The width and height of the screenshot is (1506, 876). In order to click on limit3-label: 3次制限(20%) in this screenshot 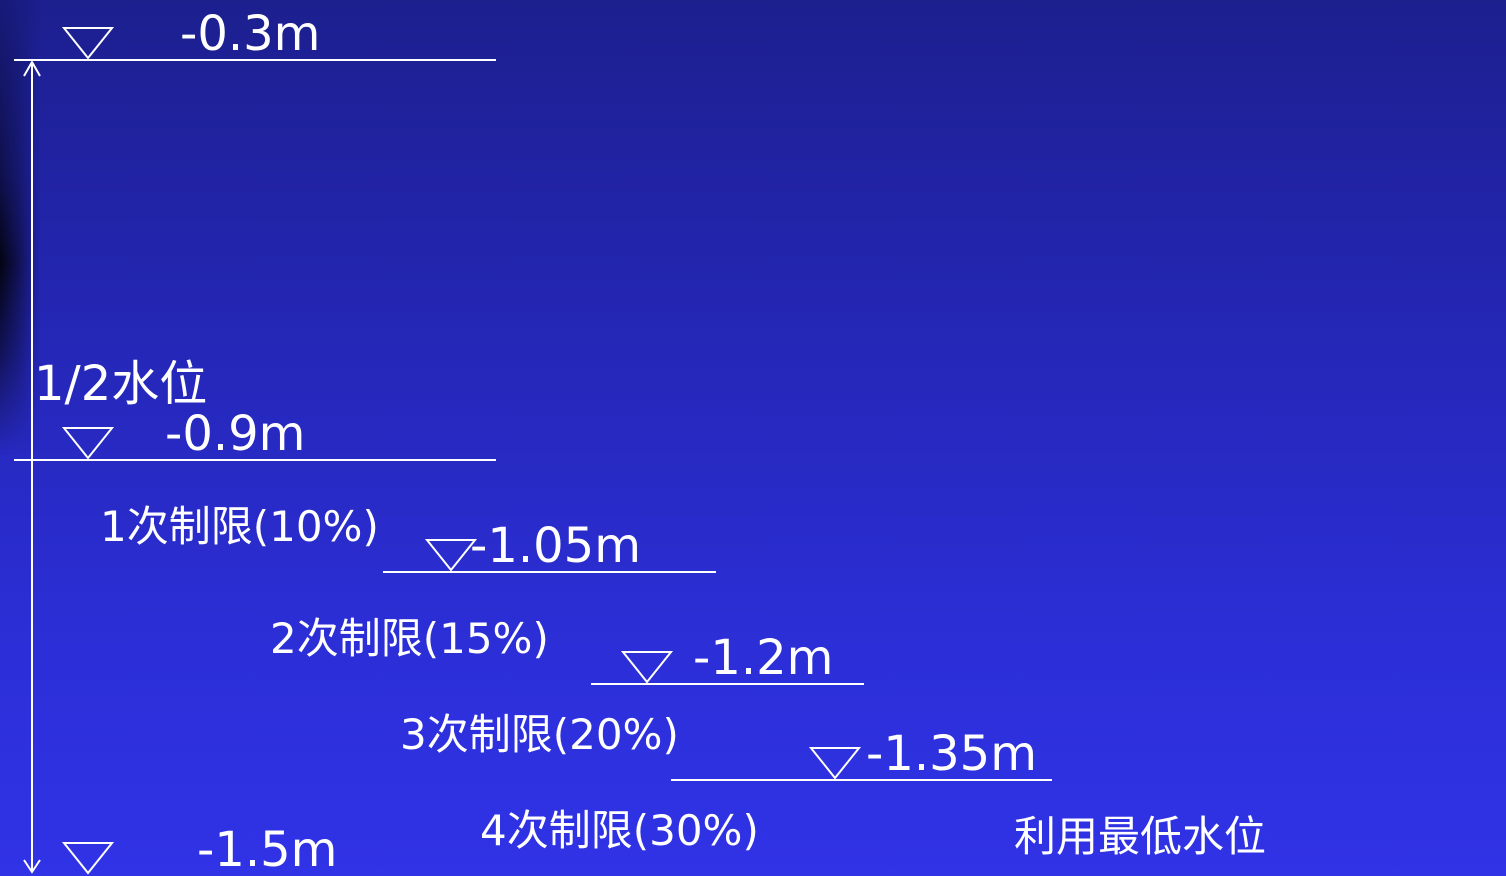, I will do `click(539, 734)`.